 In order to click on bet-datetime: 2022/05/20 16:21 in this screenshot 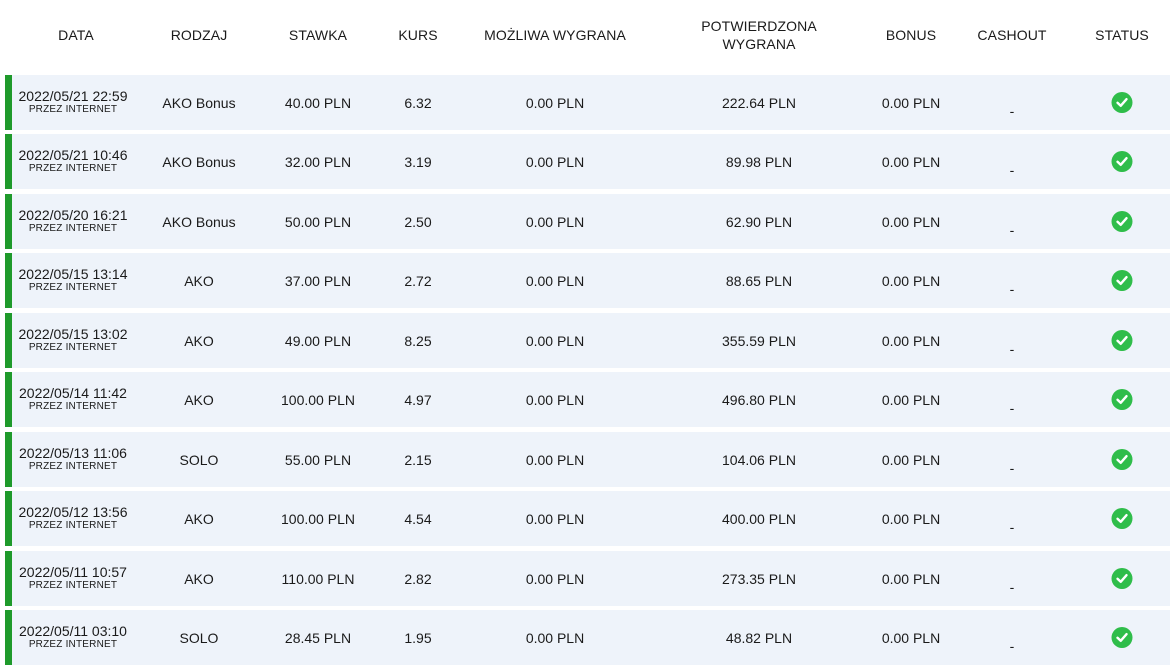, I will do `click(73, 215)`.